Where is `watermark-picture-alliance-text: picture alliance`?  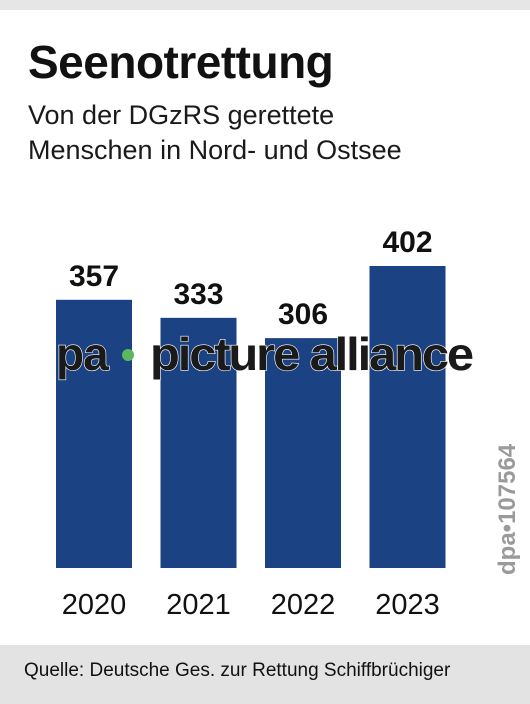
watermark-picture-alliance-text: picture alliance is located at coordinates (311, 354).